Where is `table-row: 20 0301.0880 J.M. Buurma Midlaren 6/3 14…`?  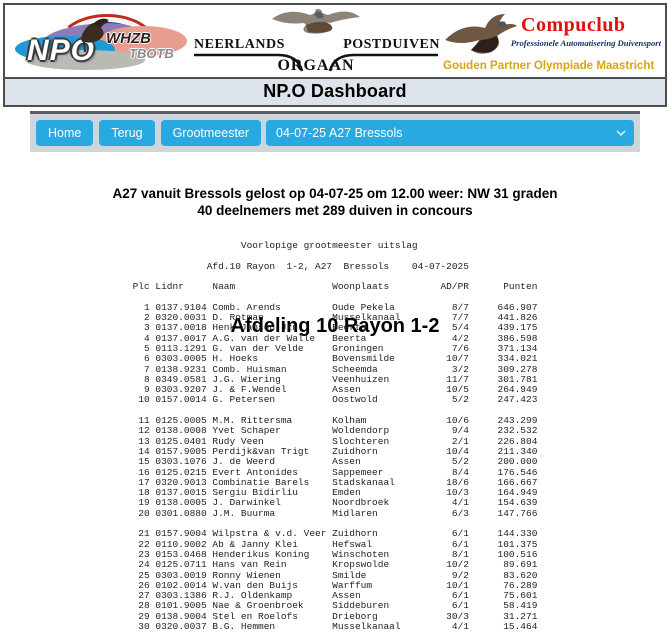
table-row: 20 0301.0880 J.M. Buurma Midlaren 6/3 14… is located at coordinates (334, 513).